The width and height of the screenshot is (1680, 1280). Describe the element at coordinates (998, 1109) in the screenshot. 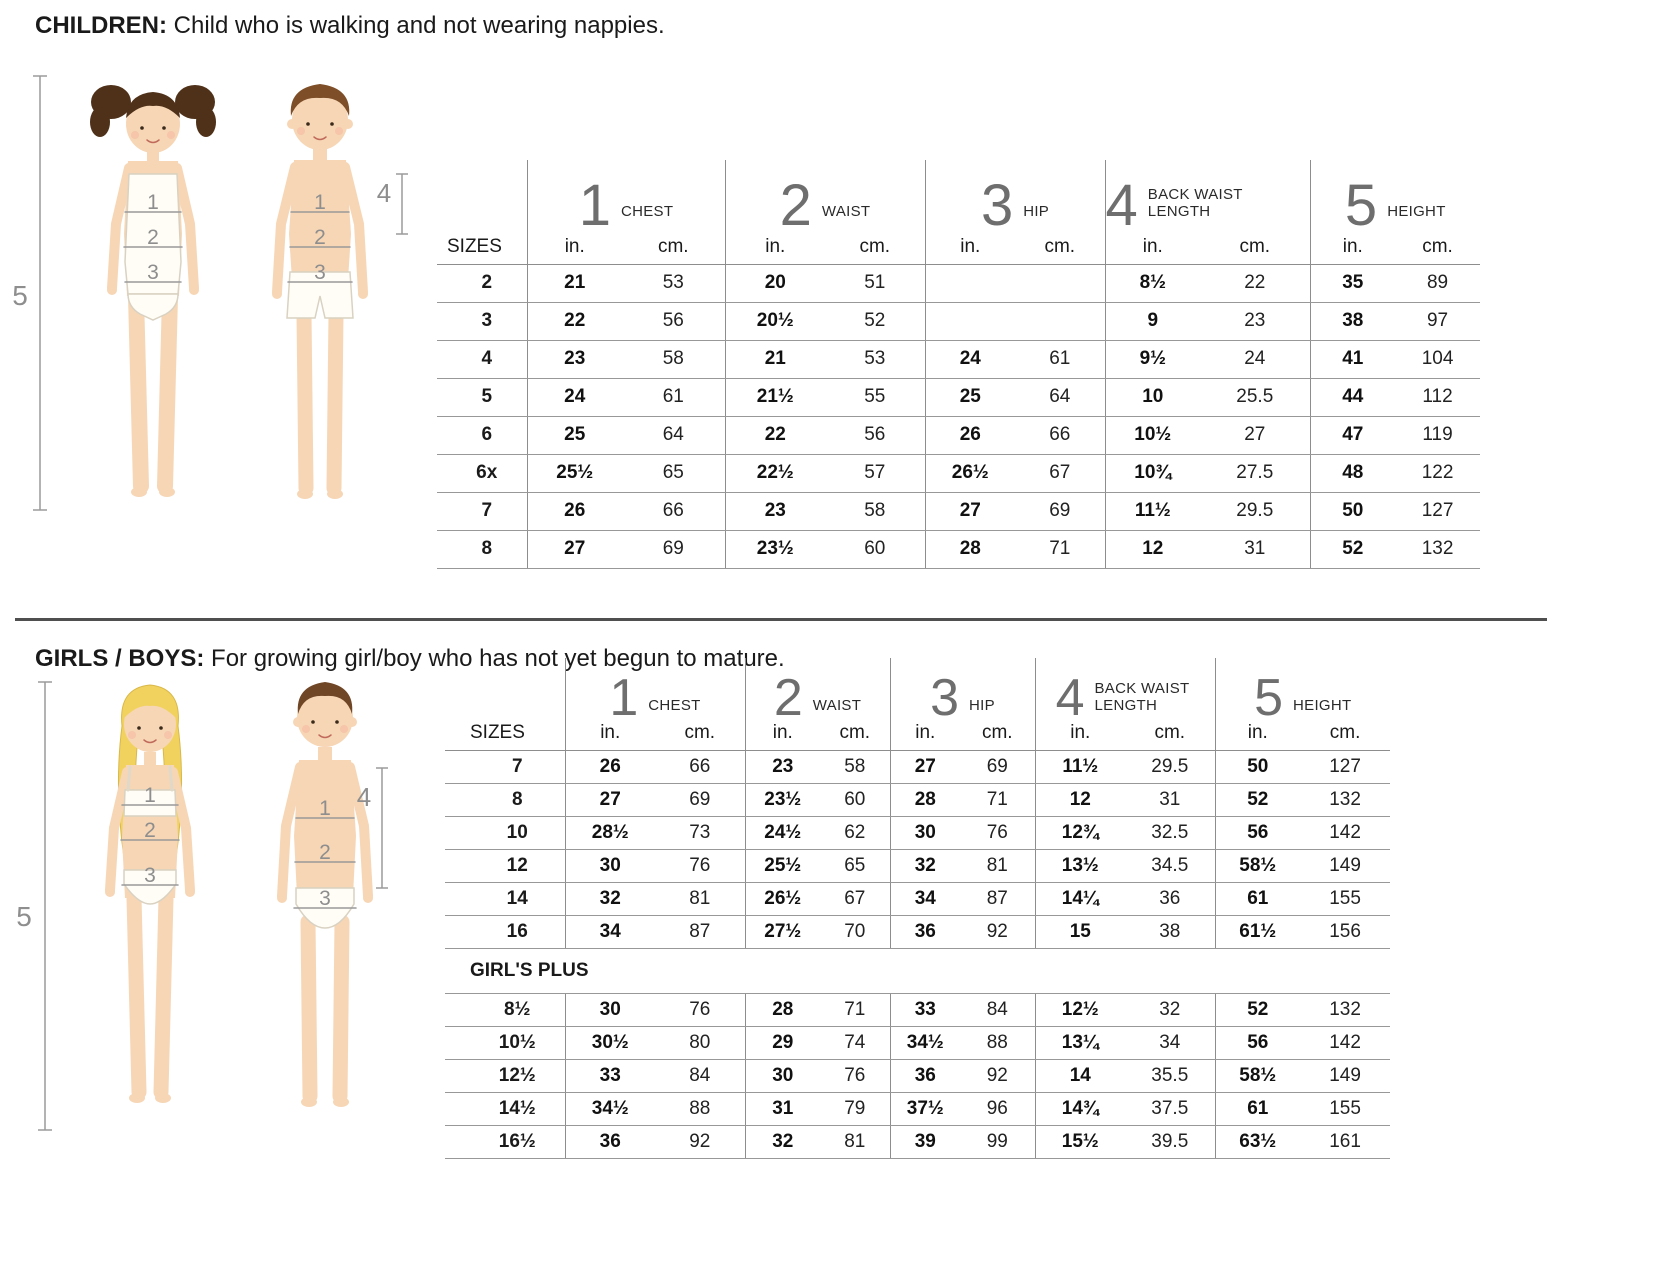

I see `value-cm: 96` at that location.